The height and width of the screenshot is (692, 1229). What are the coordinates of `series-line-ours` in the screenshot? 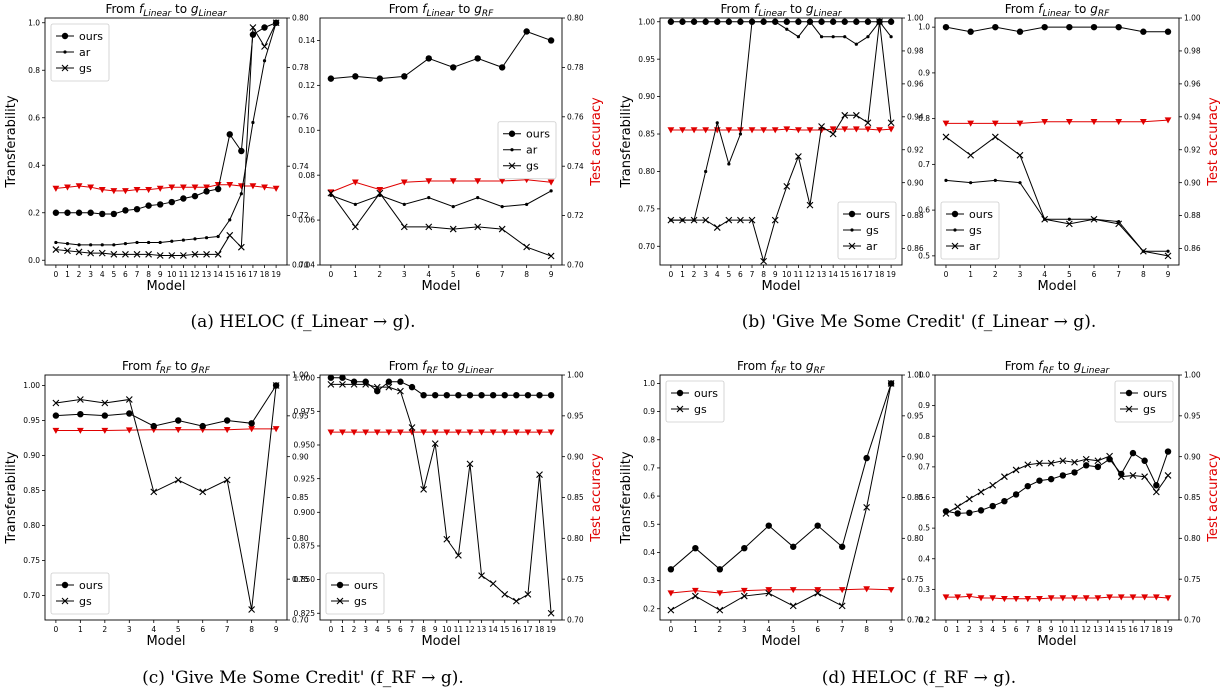 It's located at (1057, 482).